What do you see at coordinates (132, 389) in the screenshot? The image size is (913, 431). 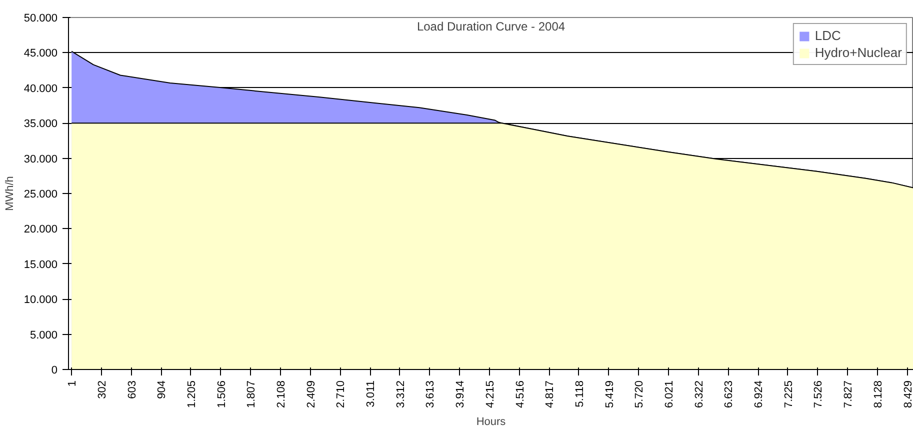 I see `x-tick-label: 603` at bounding box center [132, 389].